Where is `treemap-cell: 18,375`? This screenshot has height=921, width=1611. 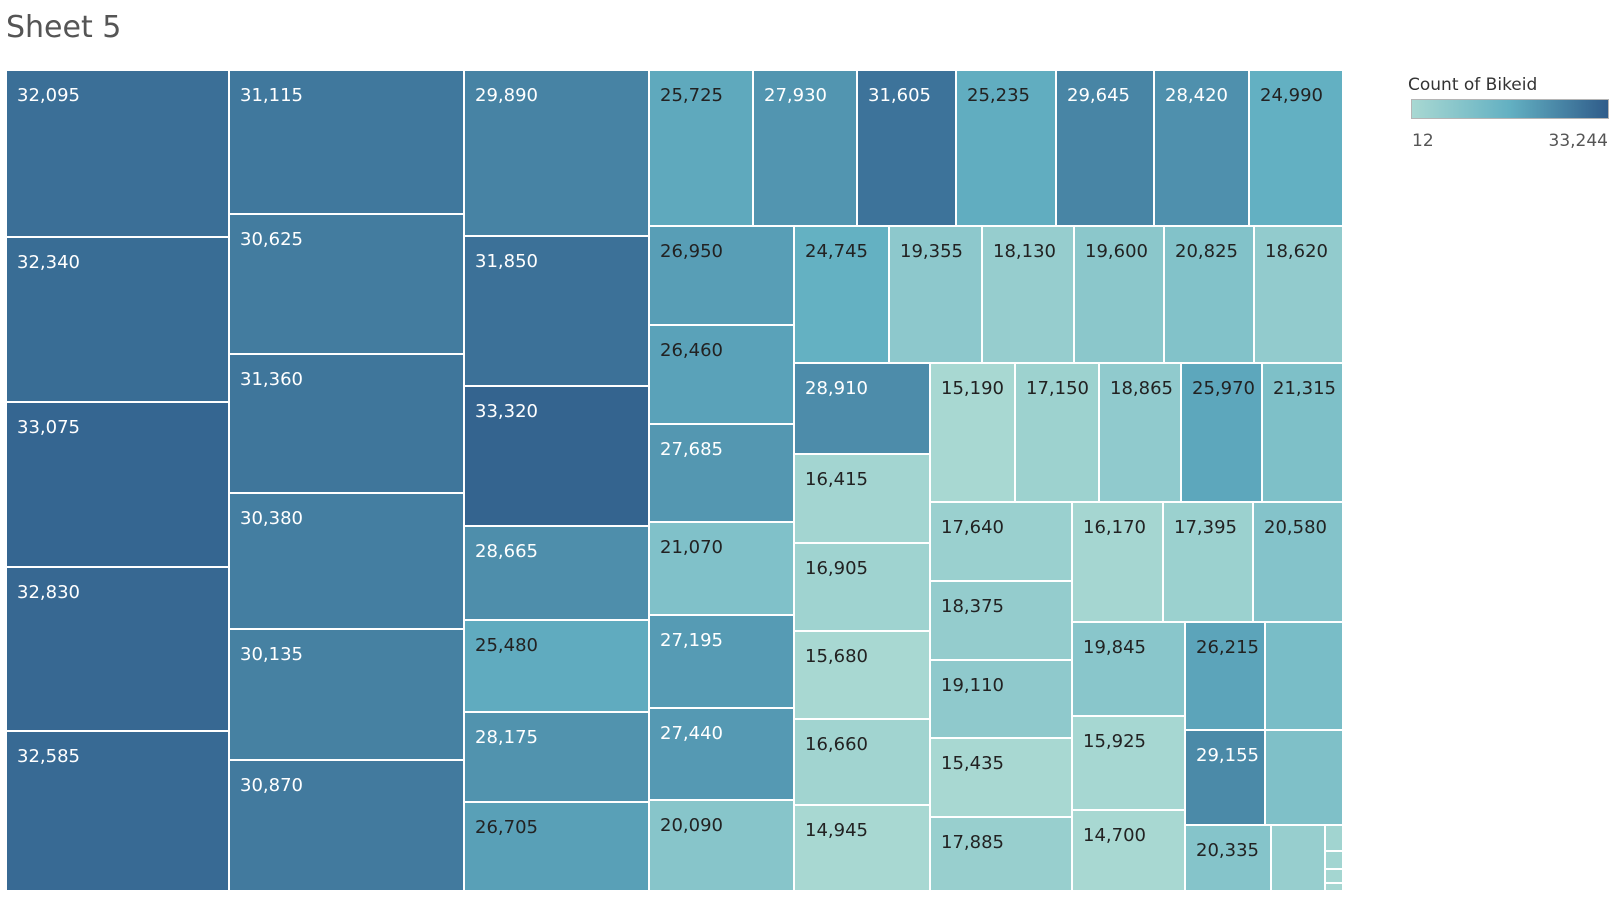
treemap-cell: 18,375 is located at coordinates (1001, 620).